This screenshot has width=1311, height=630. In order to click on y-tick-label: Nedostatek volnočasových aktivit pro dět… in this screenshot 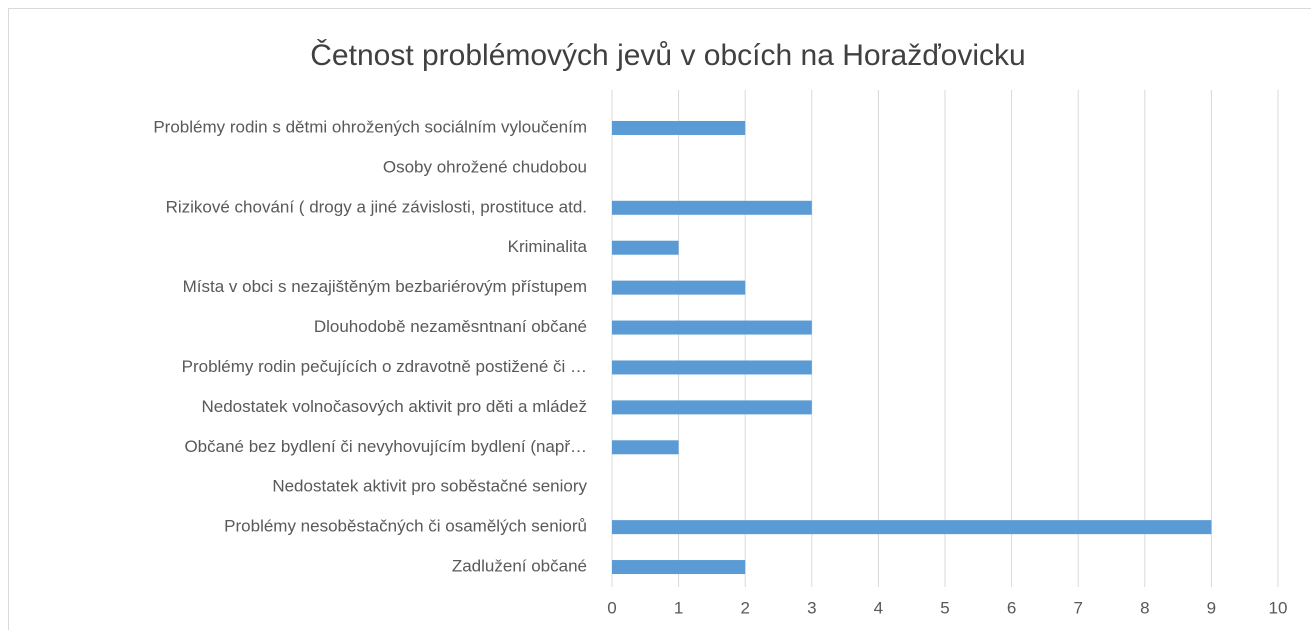, I will do `click(394, 406)`.